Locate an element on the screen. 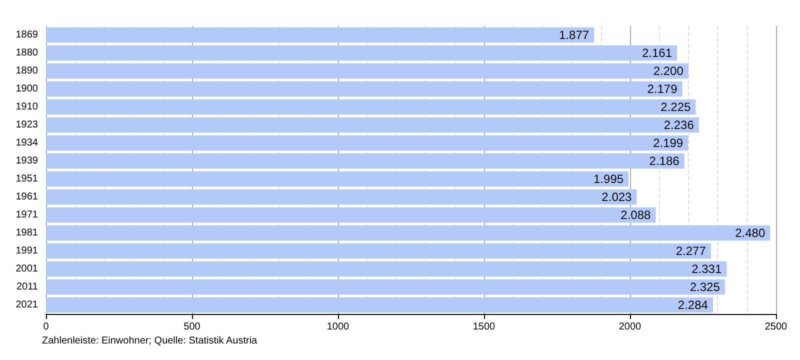 The height and width of the screenshot is (360, 800). y-tick-label: 1900 is located at coordinates (27, 89).